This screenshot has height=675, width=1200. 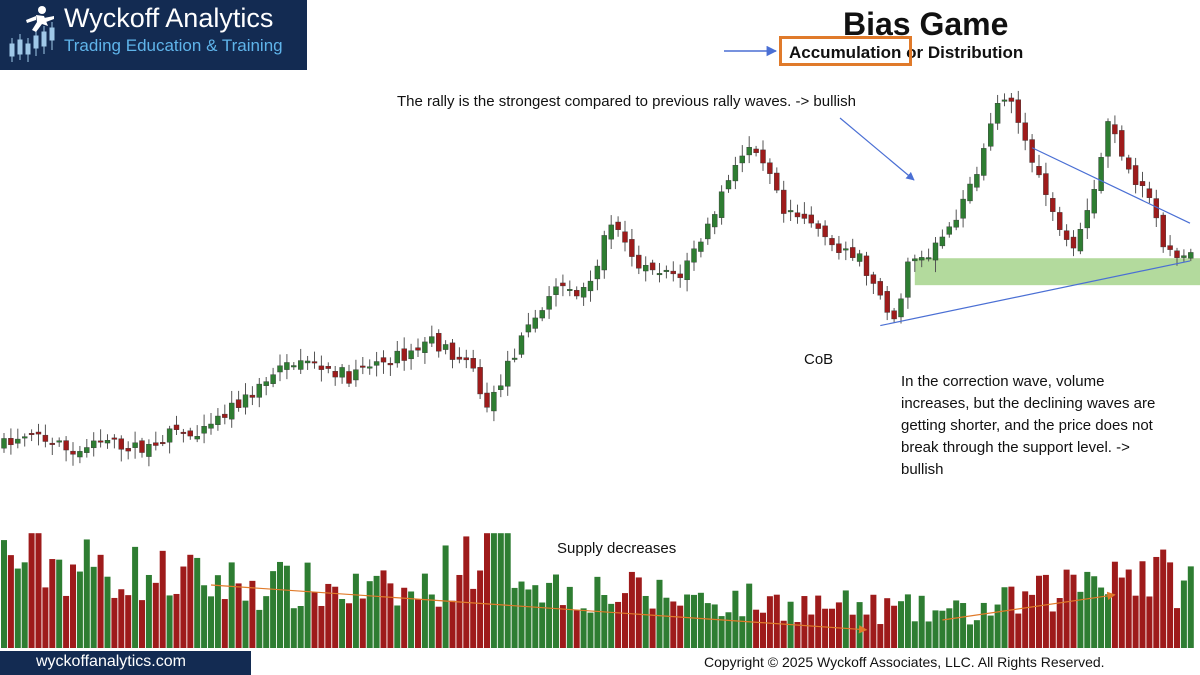 What do you see at coordinates (845, 51) in the screenshot?
I see `accumulation-highlight-box` at bounding box center [845, 51].